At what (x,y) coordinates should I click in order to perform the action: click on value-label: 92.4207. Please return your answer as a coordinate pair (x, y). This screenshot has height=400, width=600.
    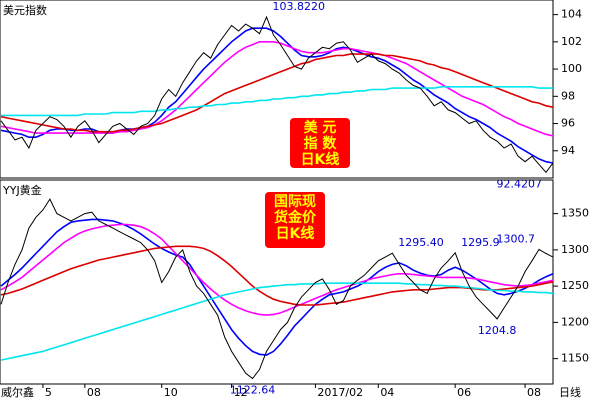
    Looking at the image, I should click on (520, 183).